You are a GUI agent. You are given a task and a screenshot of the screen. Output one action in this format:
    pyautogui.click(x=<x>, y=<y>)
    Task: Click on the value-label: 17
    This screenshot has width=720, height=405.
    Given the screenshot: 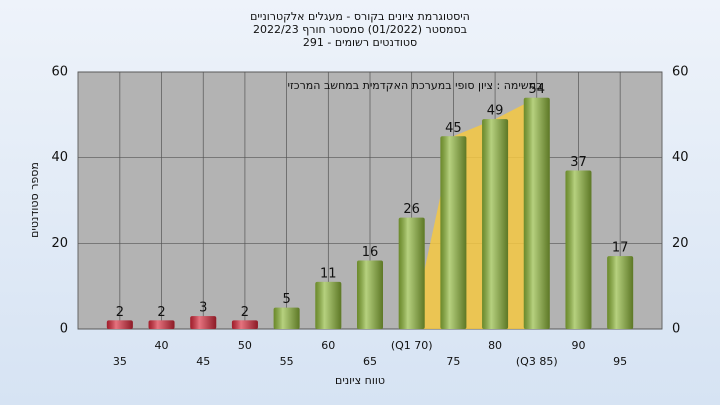 What is the action you would take?
    pyautogui.click(x=620, y=248)
    